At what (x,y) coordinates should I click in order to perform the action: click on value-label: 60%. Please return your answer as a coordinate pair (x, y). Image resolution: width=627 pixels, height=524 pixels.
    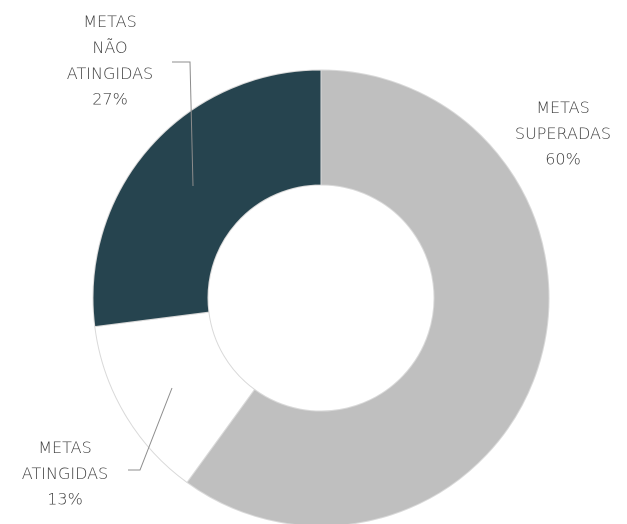
    Looking at the image, I should click on (563, 159).